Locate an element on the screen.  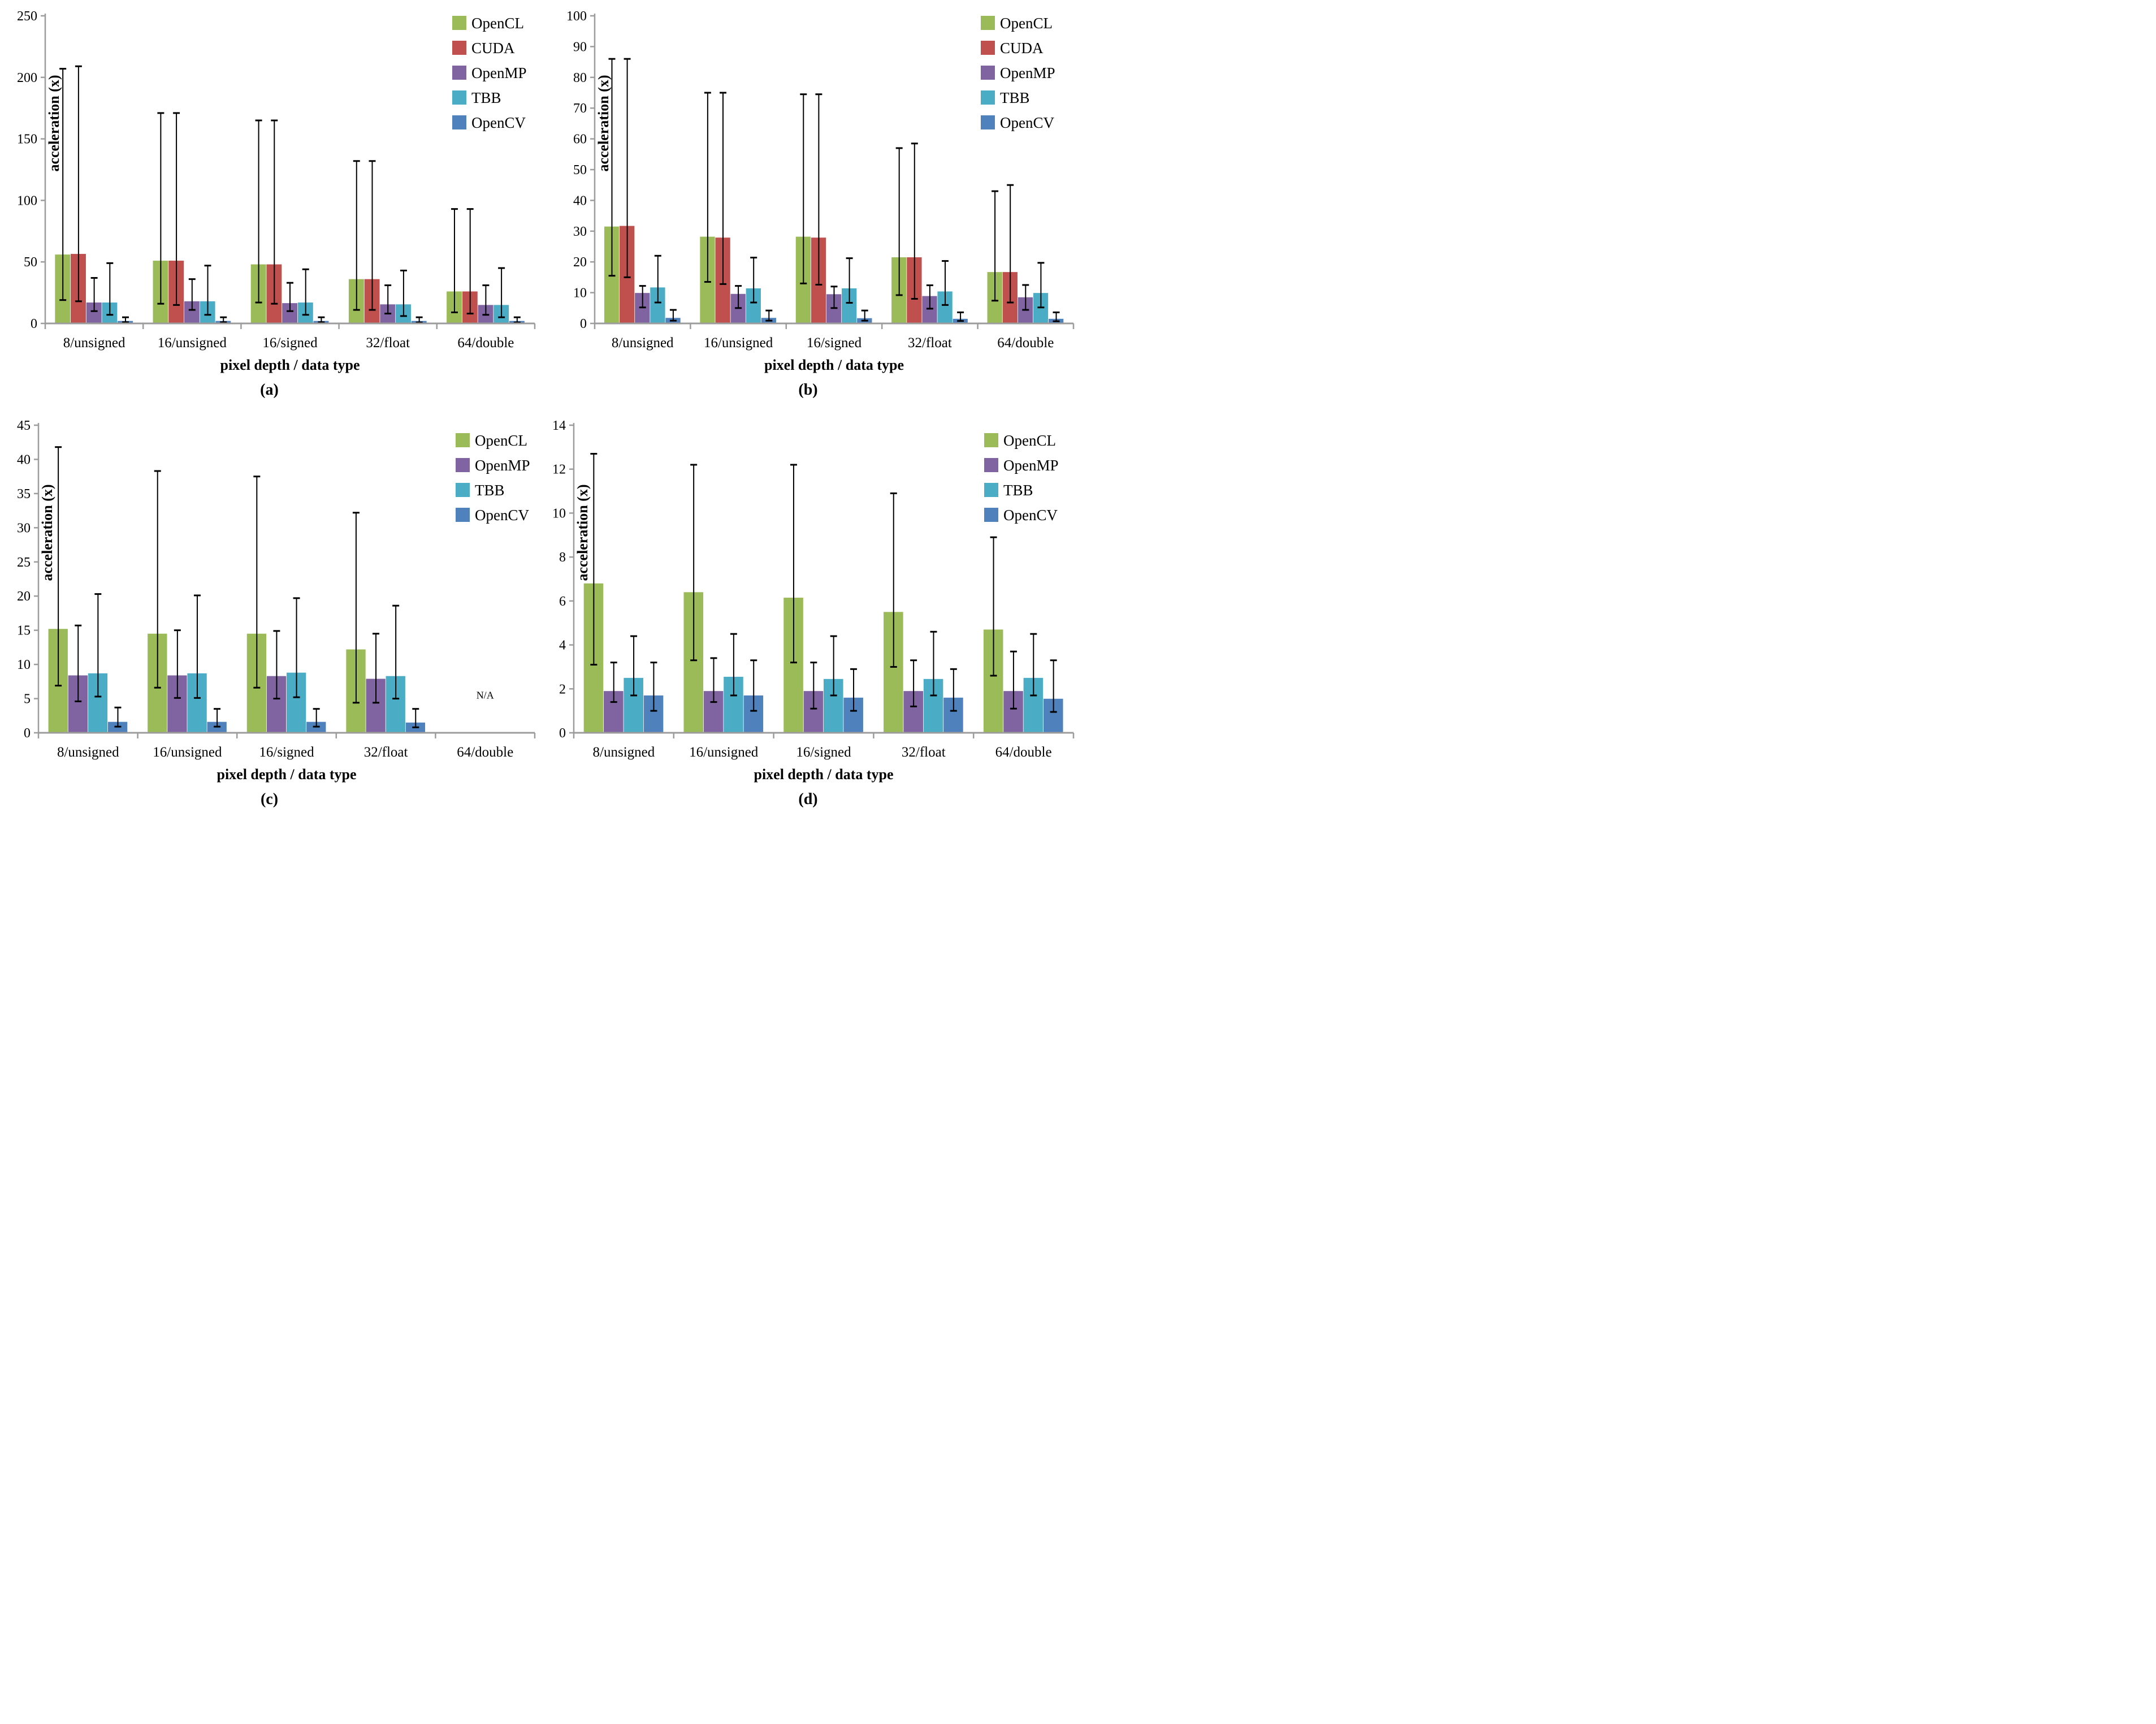
y-tick-label: 15 is located at coordinates (24, 631).